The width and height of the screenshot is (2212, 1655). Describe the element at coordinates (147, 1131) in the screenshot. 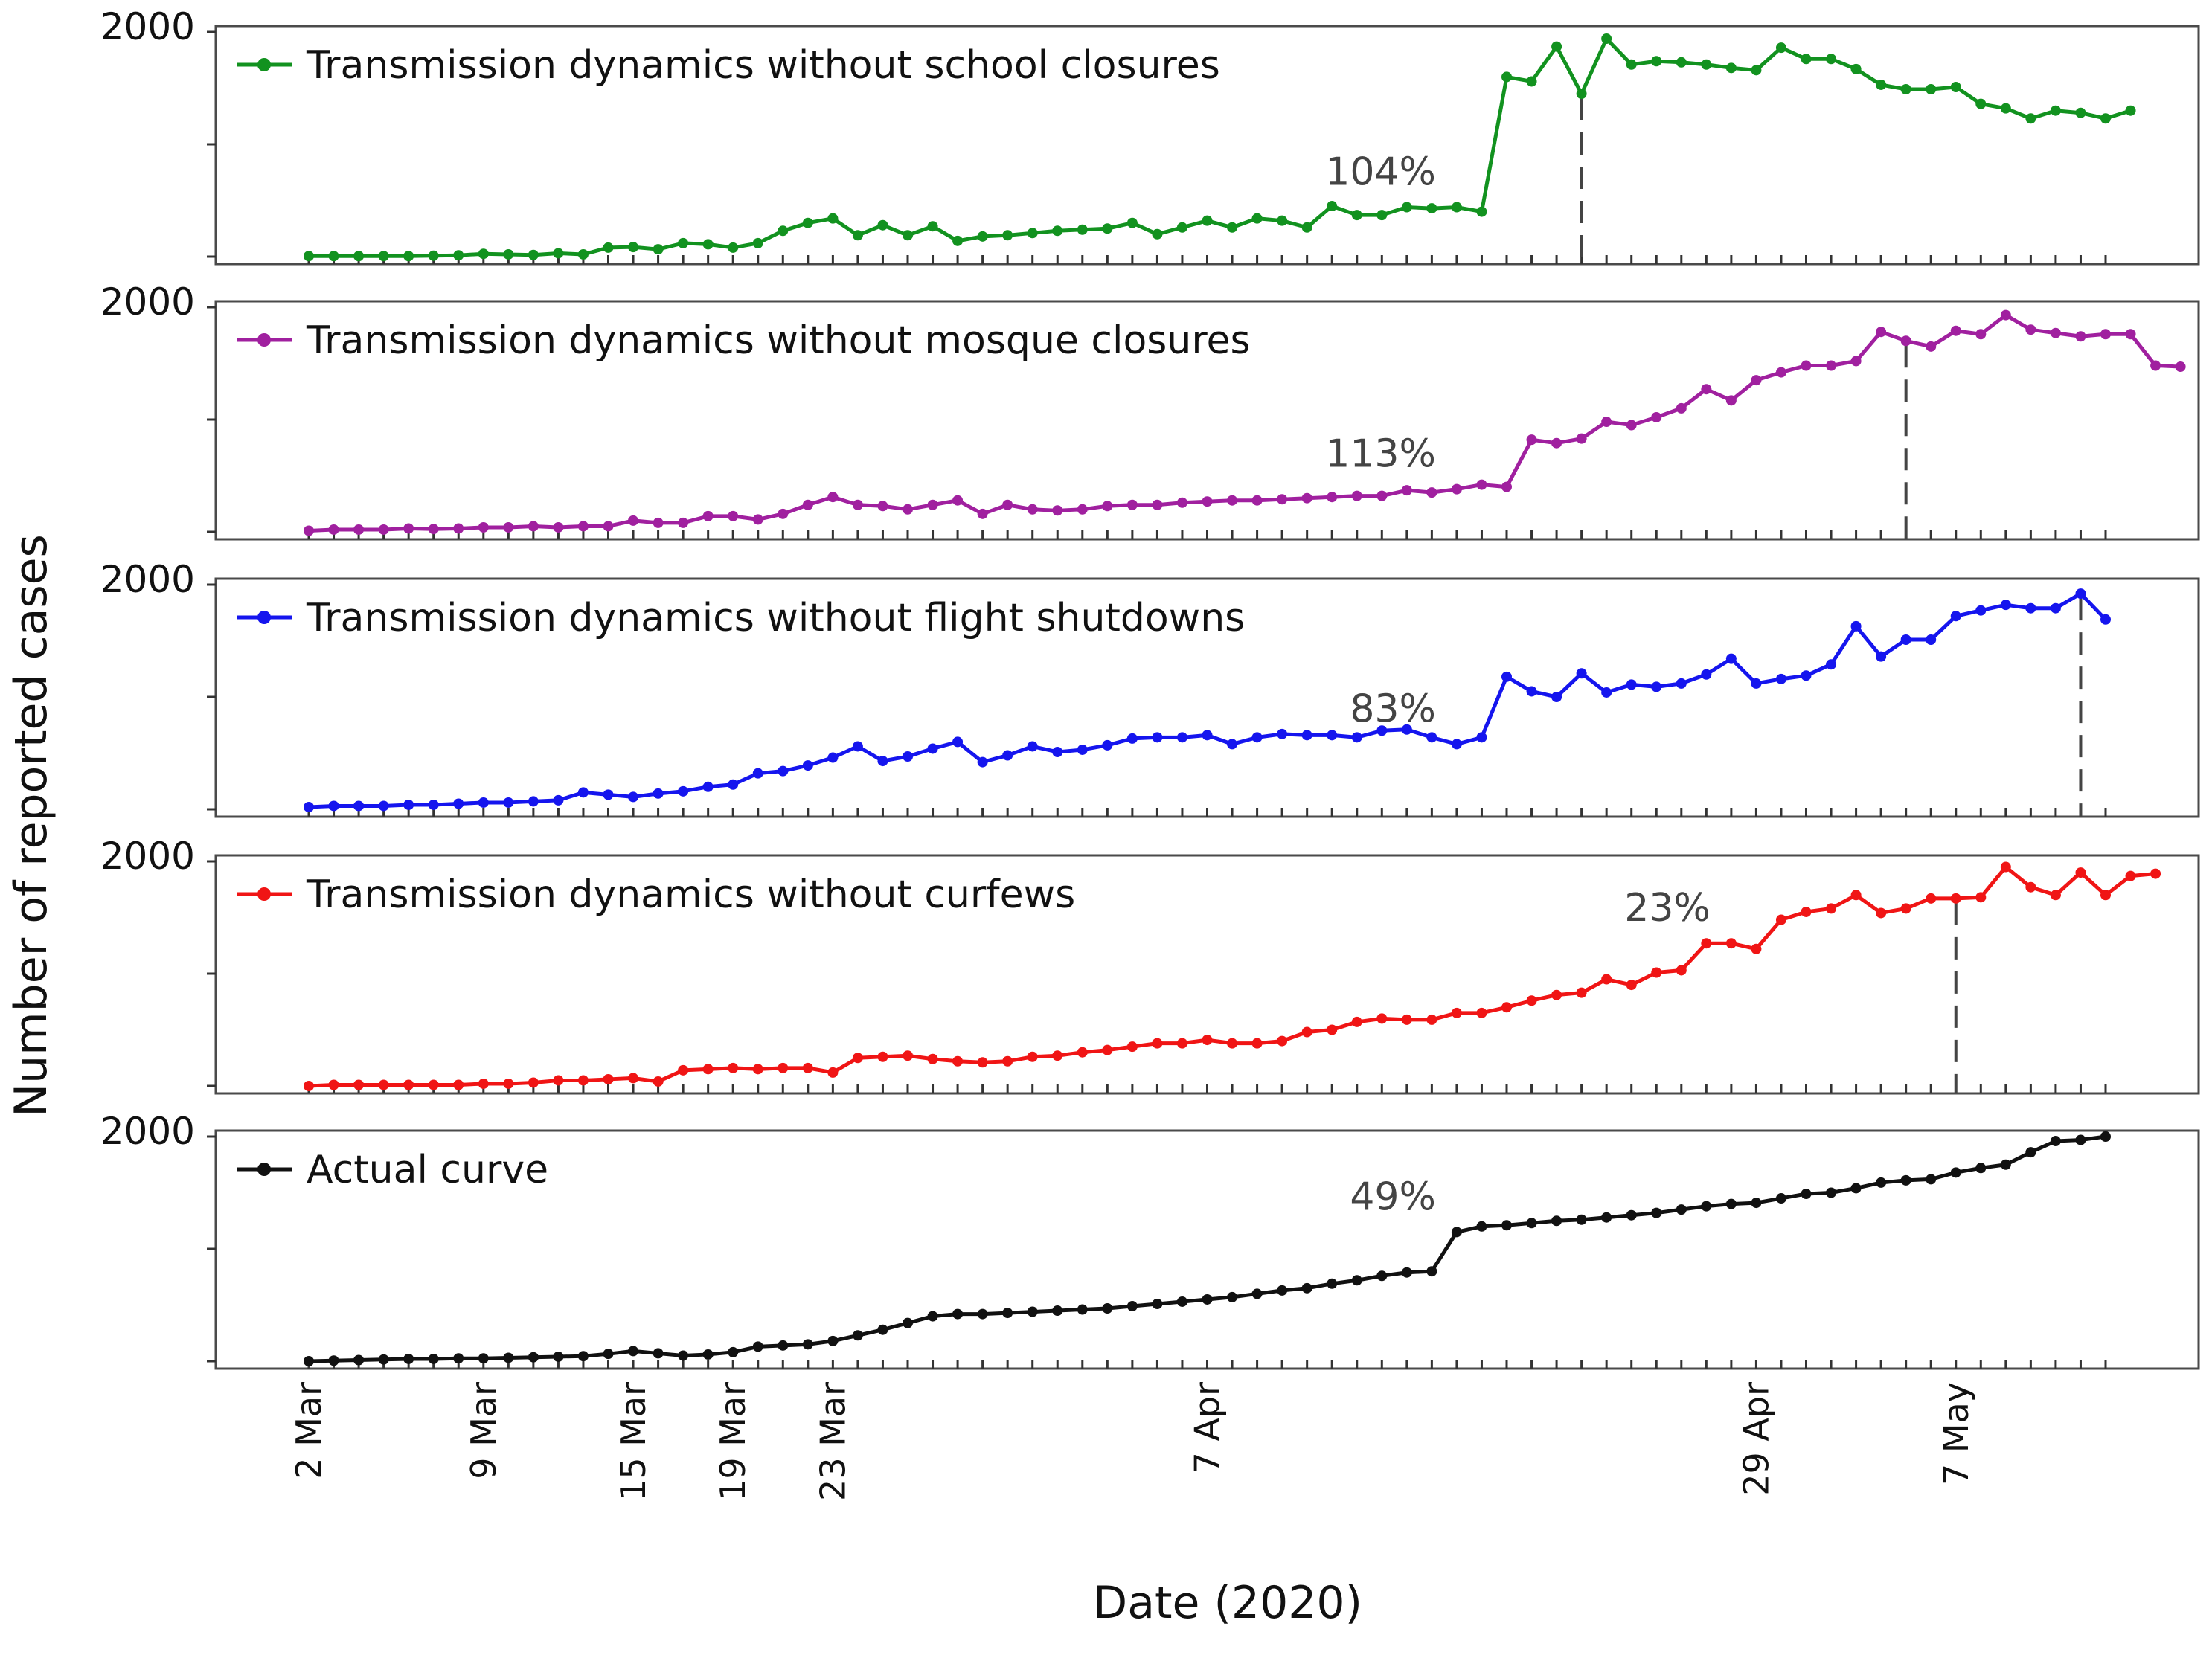

I see `y-tick-label: 2000` at that location.